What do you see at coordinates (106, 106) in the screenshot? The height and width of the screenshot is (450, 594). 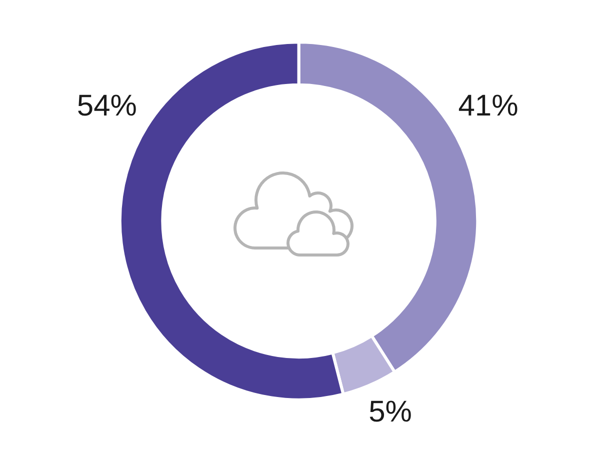 I see `data-label: 54%` at bounding box center [106, 106].